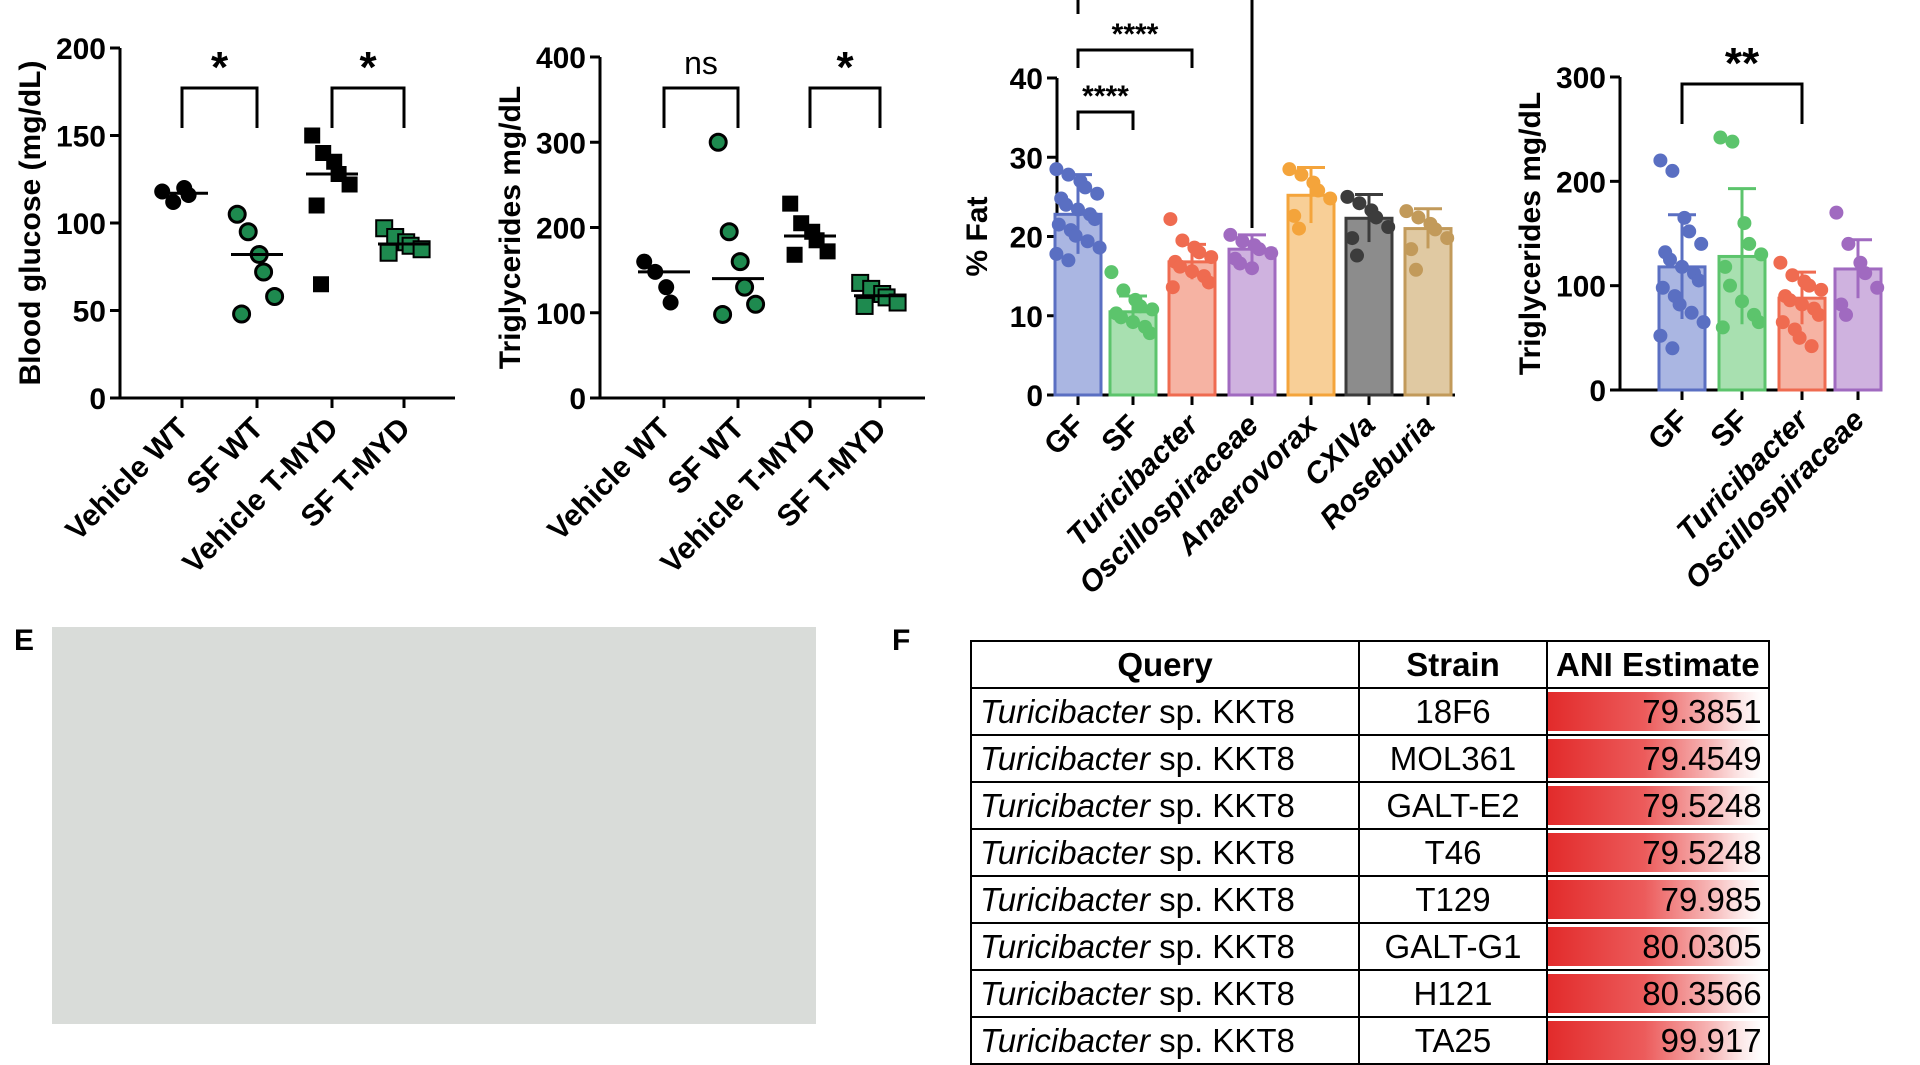 Image resolution: width=1920 pixels, height=1065 pixels. I want to click on panel-letter-f: F, so click(901, 640).